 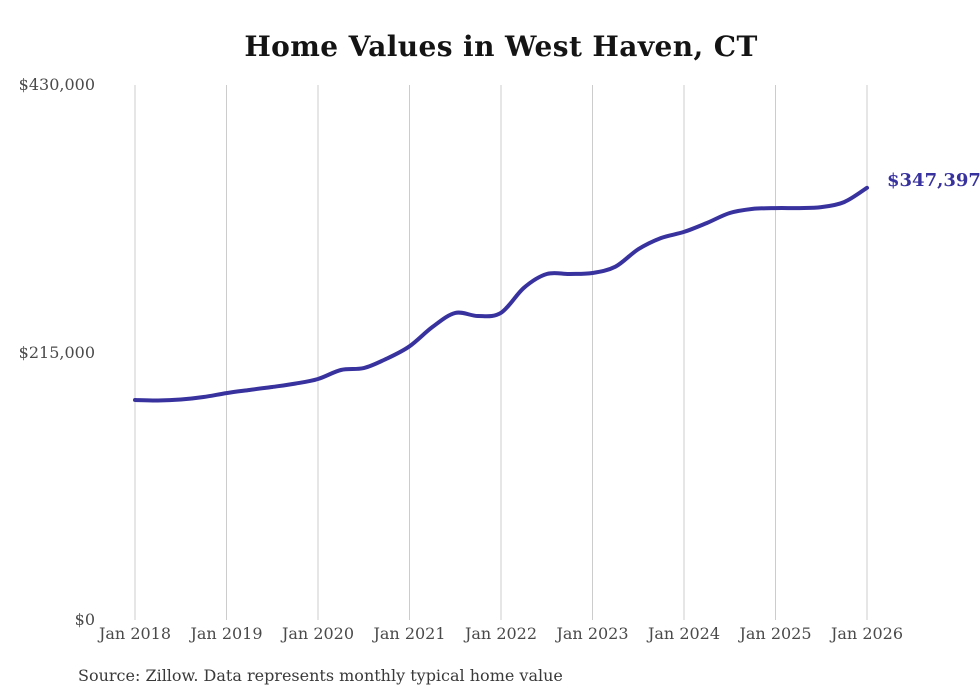 I want to click on x-tick-label: Jan 2023, so click(x=592, y=633).